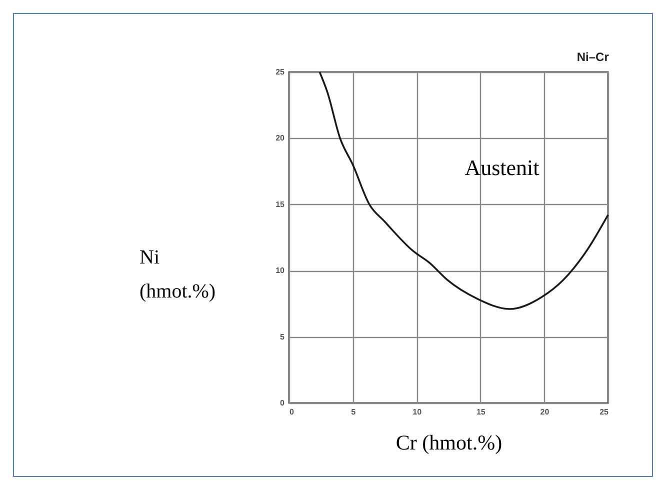 This screenshot has height=495, width=668. Describe the element at coordinates (281, 271) in the screenshot. I see `y-tick-label: 10` at that location.